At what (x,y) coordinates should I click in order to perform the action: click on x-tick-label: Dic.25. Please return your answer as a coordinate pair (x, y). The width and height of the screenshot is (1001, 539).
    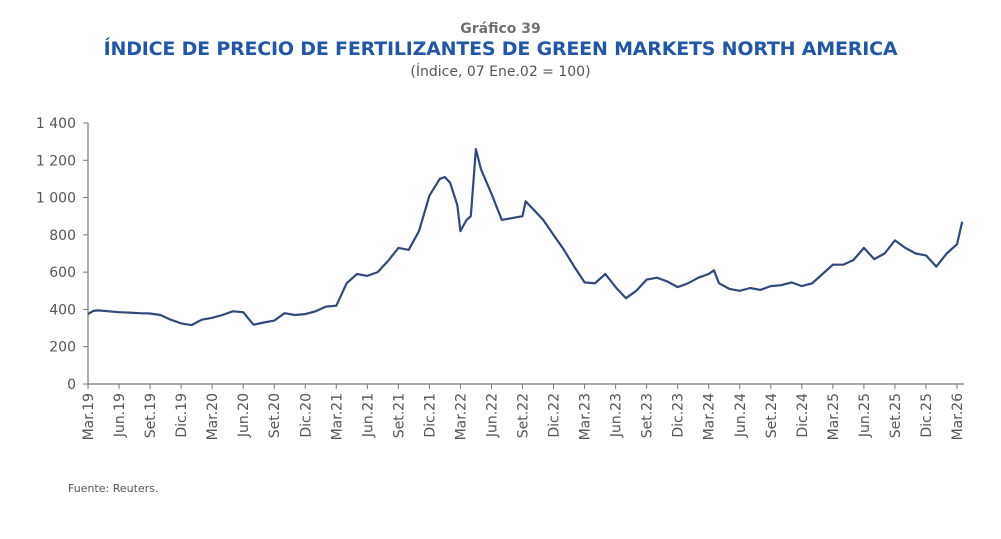
    Looking at the image, I should click on (927, 415).